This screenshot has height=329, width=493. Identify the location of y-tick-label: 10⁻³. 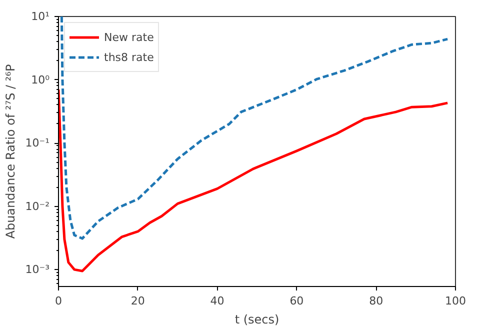
(37, 269).